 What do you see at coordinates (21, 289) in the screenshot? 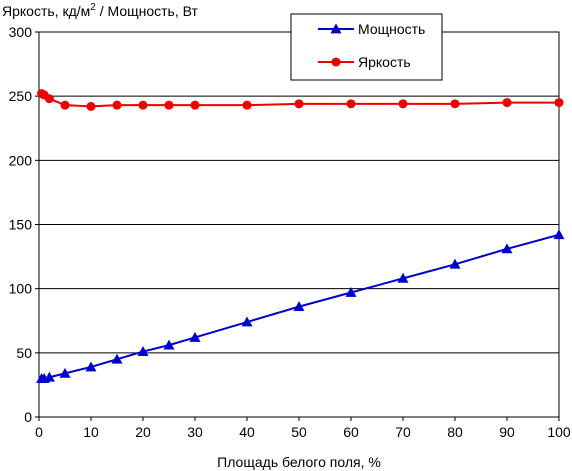
I see `y-tick-label-100: 100` at bounding box center [21, 289].